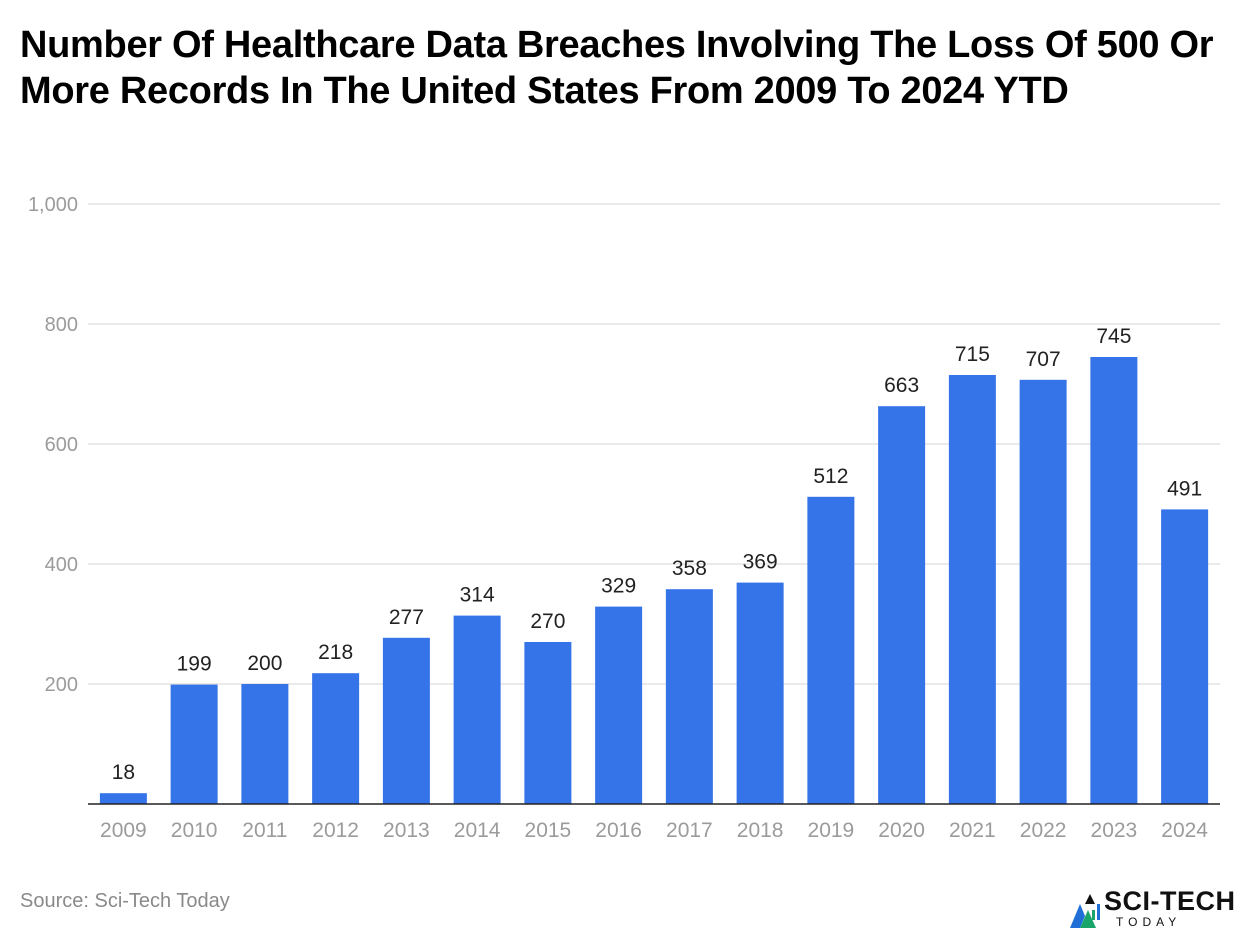  Describe the element at coordinates (125, 901) in the screenshot. I see `source-note: Source: Sci-Tech Today` at that location.